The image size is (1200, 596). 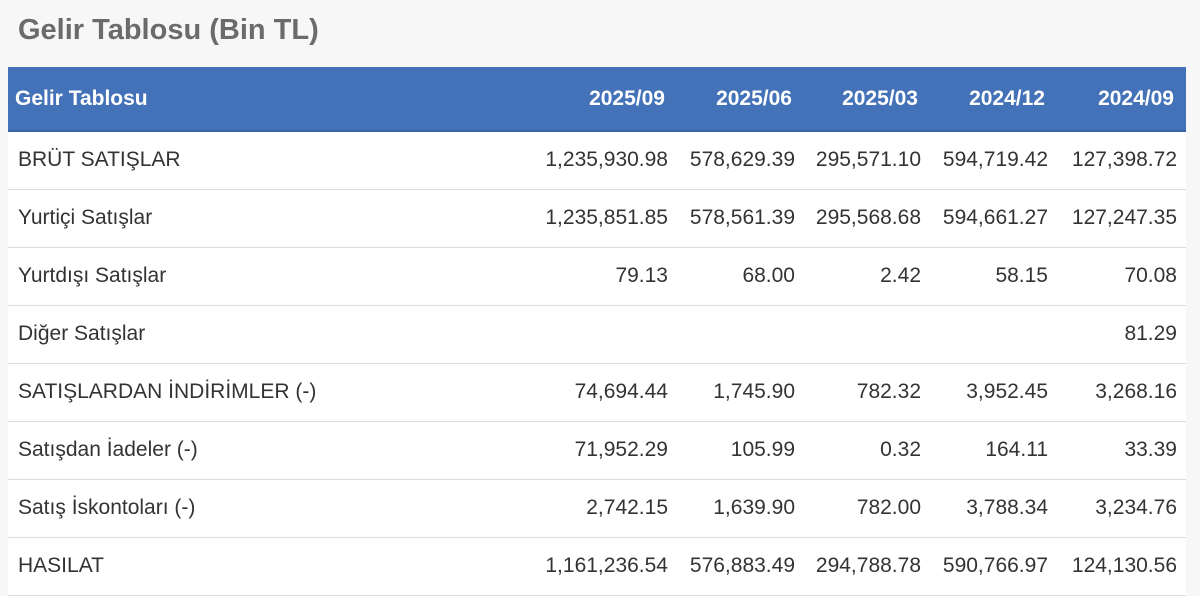 I want to click on row-label: HASILAT, so click(x=61, y=565).